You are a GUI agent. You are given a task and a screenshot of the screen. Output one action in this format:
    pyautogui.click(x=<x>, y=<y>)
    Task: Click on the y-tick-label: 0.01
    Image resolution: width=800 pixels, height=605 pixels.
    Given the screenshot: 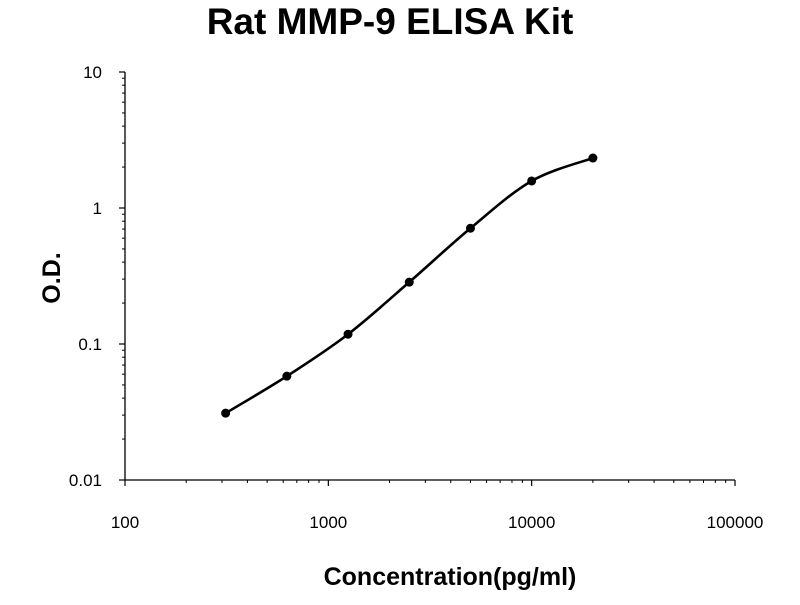 What is the action you would take?
    pyautogui.click(x=85, y=480)
    